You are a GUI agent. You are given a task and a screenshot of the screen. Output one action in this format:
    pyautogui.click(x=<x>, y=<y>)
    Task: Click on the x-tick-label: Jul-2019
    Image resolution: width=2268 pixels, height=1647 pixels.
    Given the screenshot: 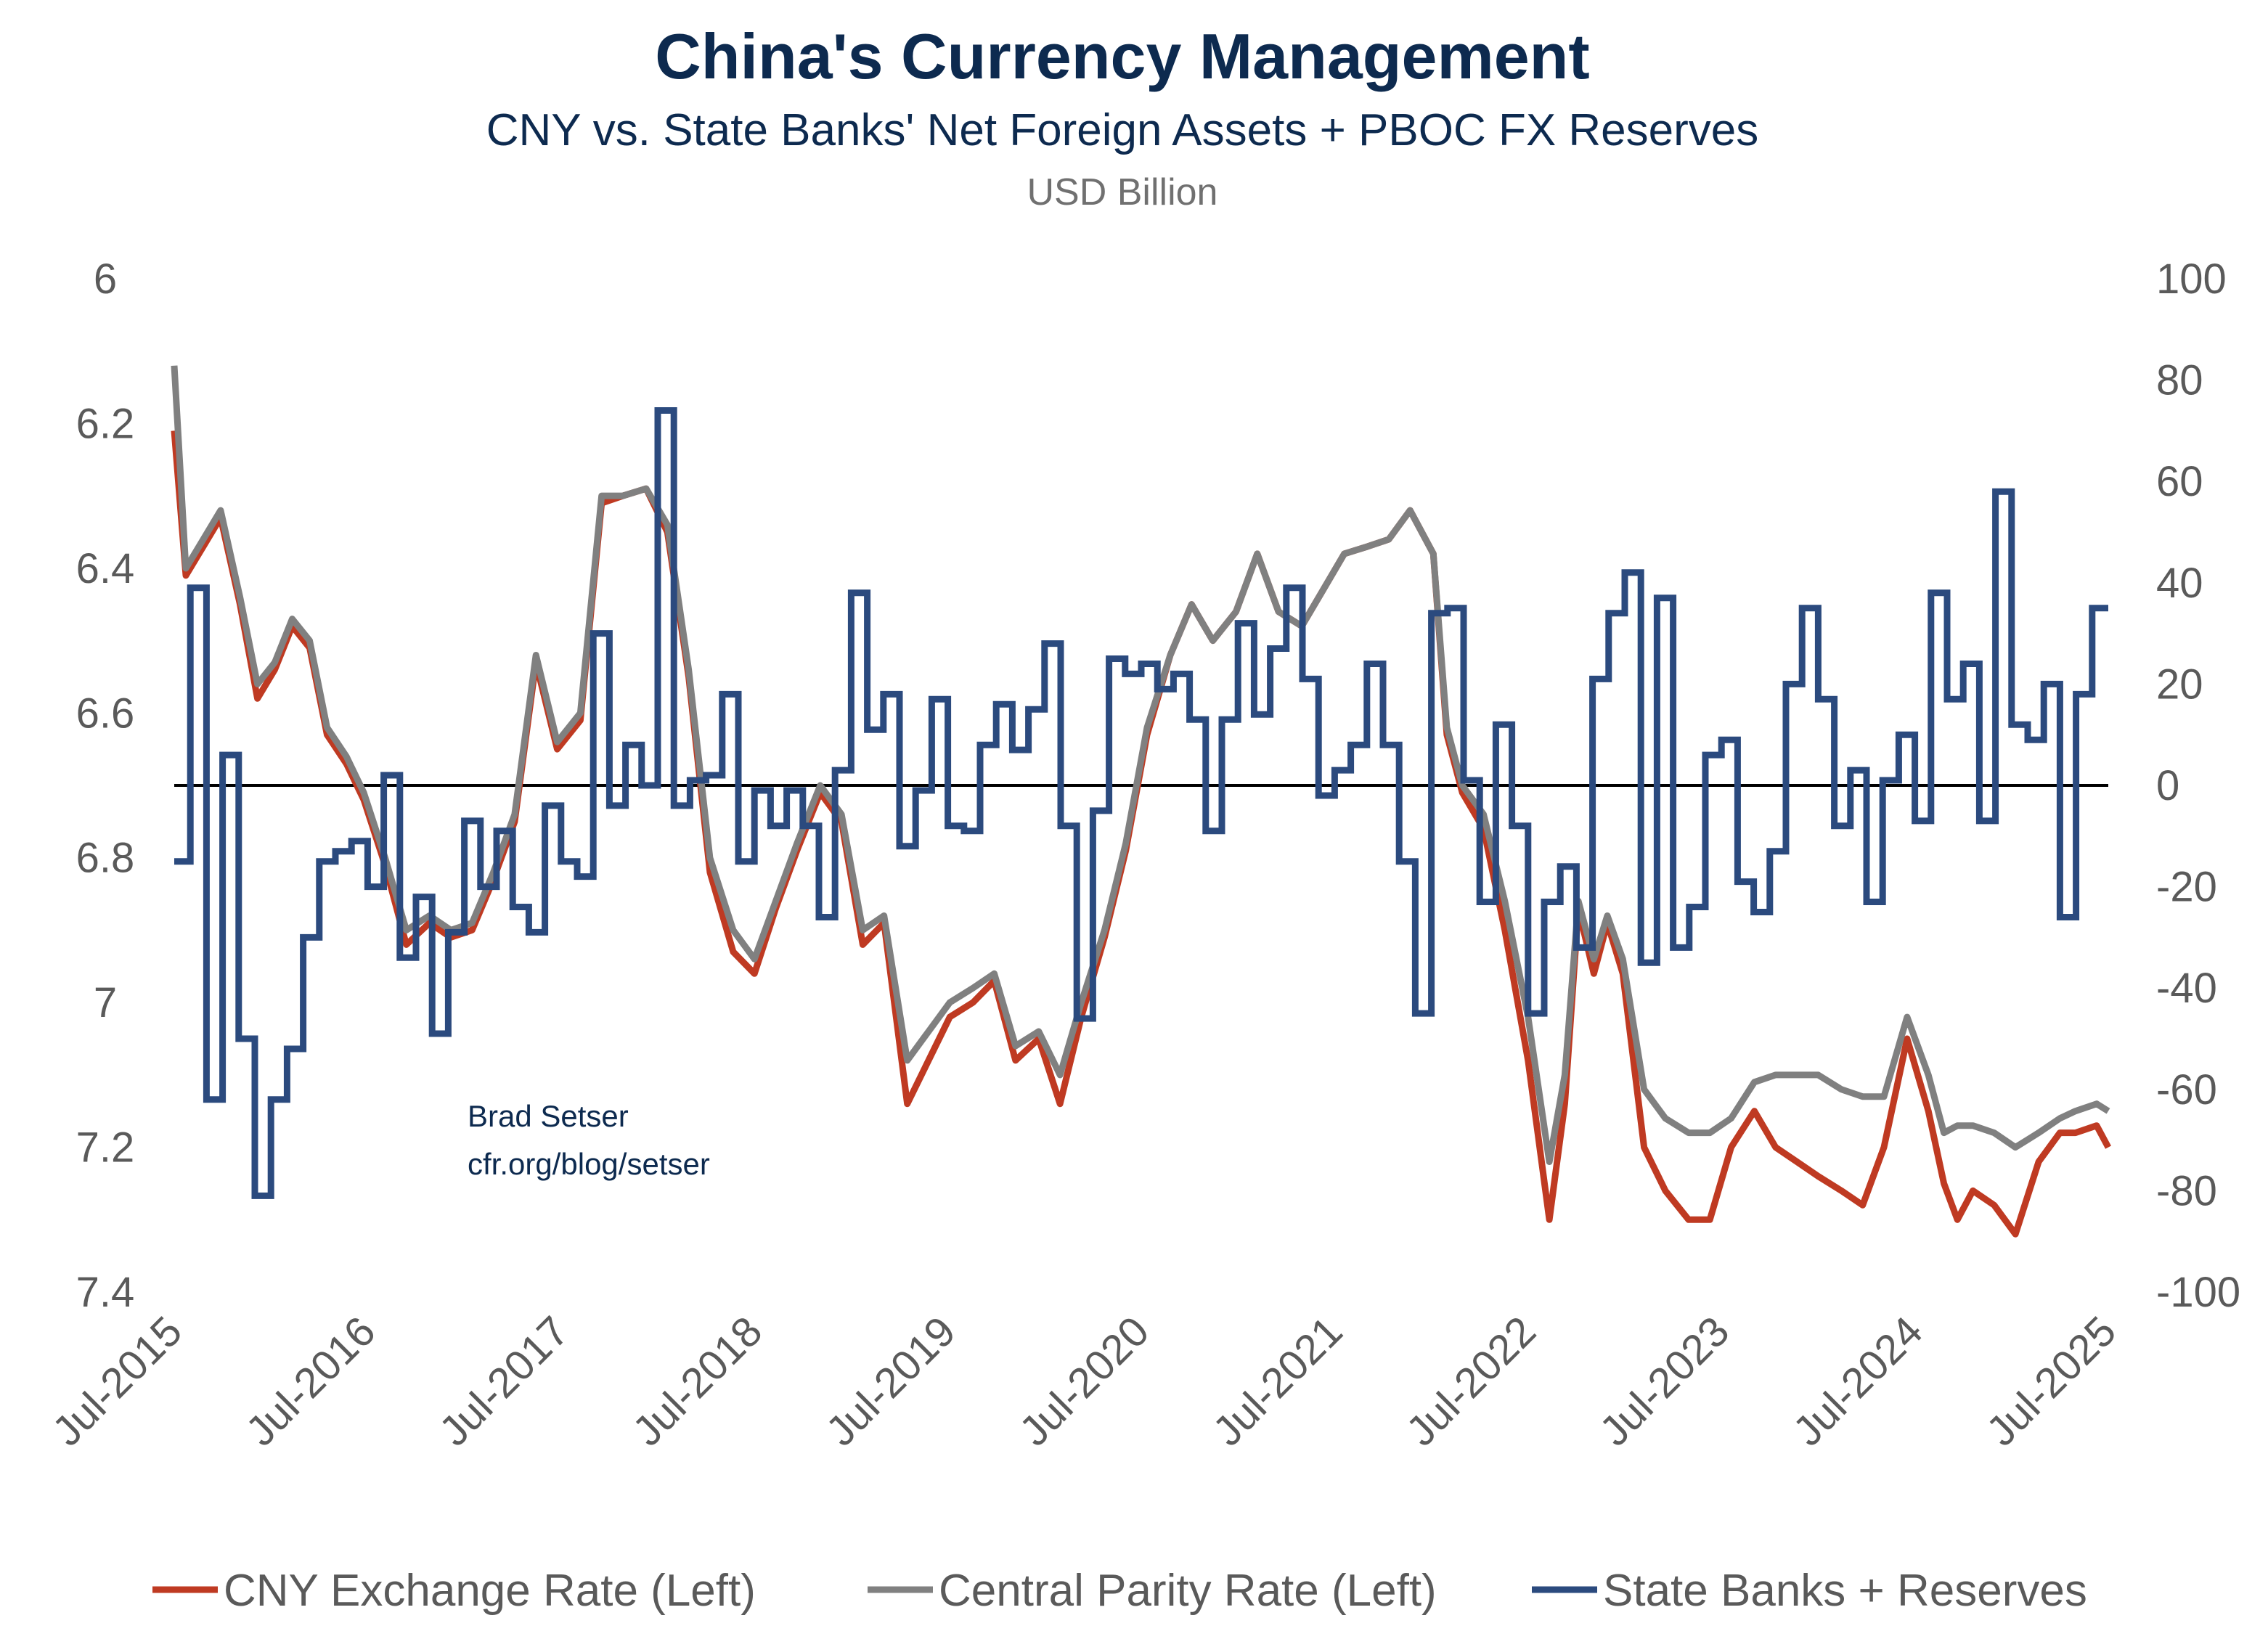 What is the action you would take?
    pyautogui.click(x=891, y=1381)
    